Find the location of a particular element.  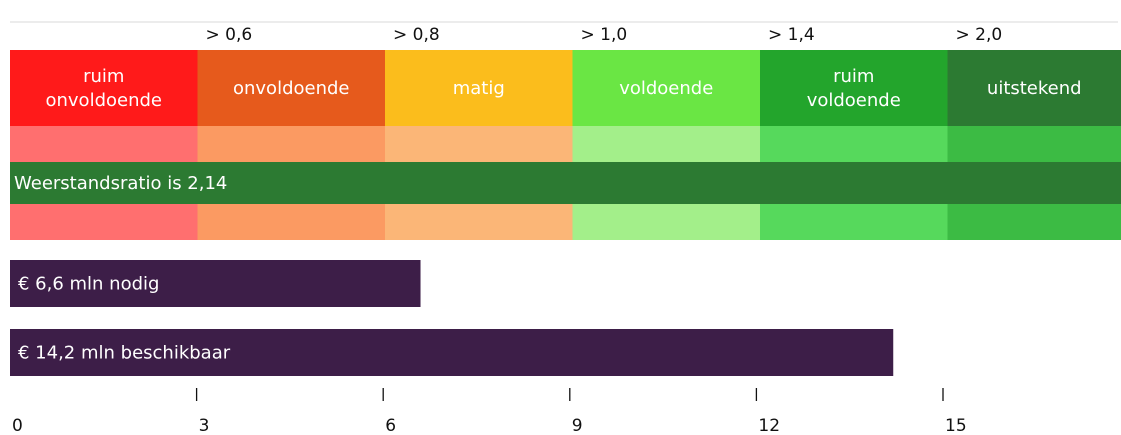

threshold-labels: > 0,6 > 0,8 > 1,0 > 1,4 > 2,0 is located at coordinates (604, 35).